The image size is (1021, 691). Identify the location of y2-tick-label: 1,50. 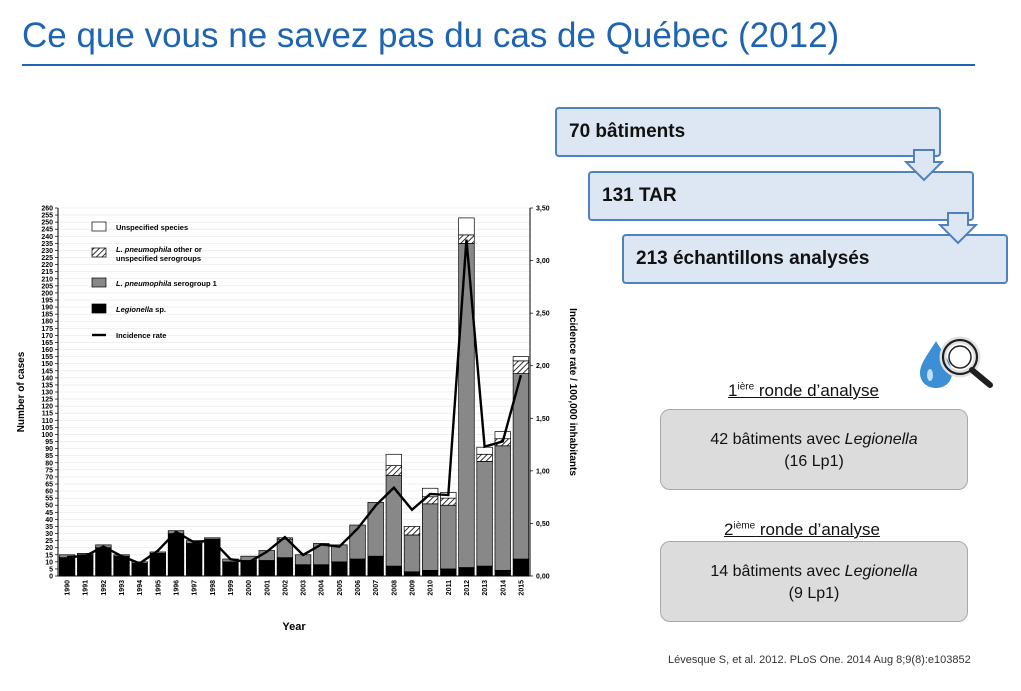
(543, 419).